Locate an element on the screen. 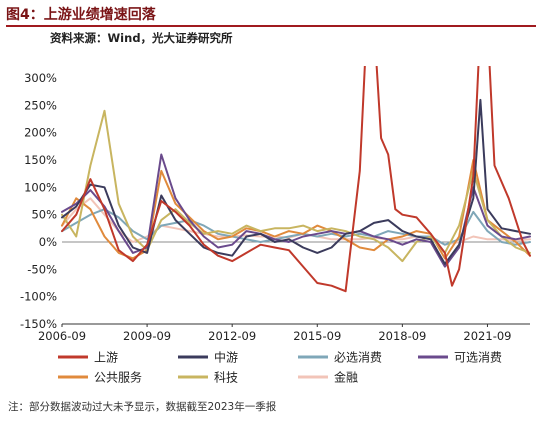 The width and height of the screenshot is (550, 422). x-tick-label: 2018-09 is located at coordinates (402, 336).